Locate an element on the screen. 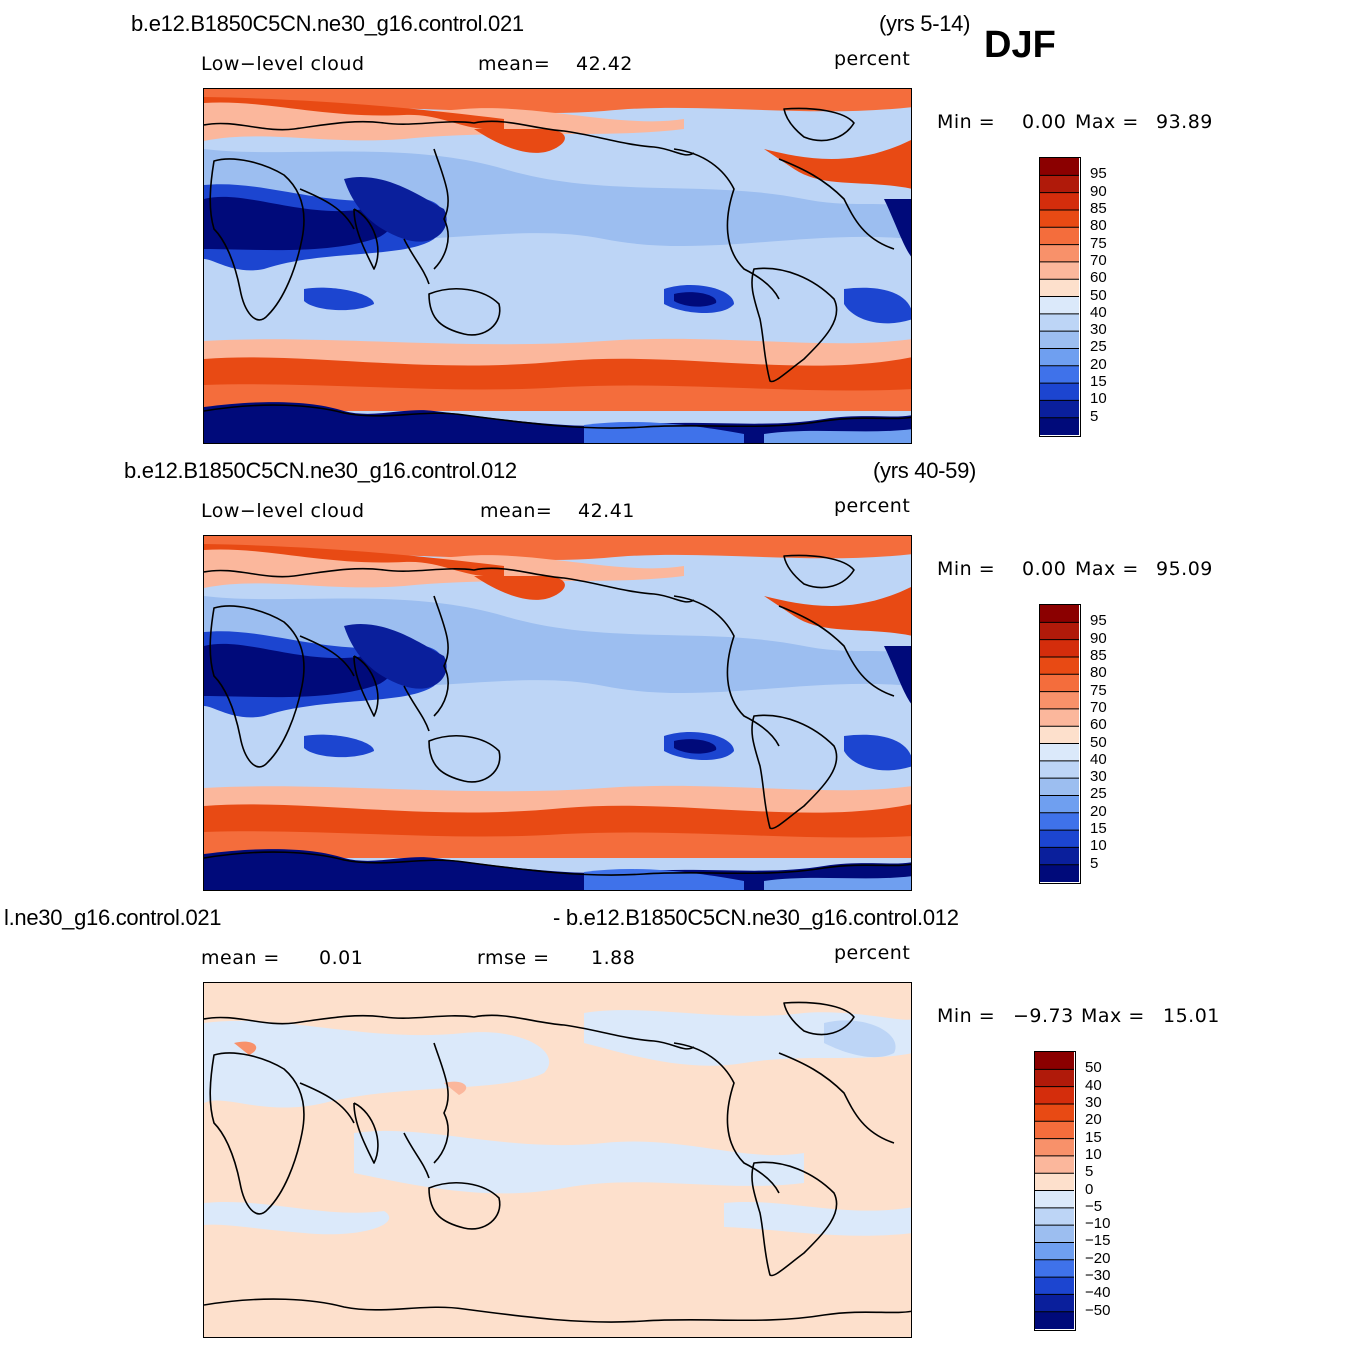 The image size is (1350, 1353). panel2-min-label: Min = is located at coordinates (966, 569).